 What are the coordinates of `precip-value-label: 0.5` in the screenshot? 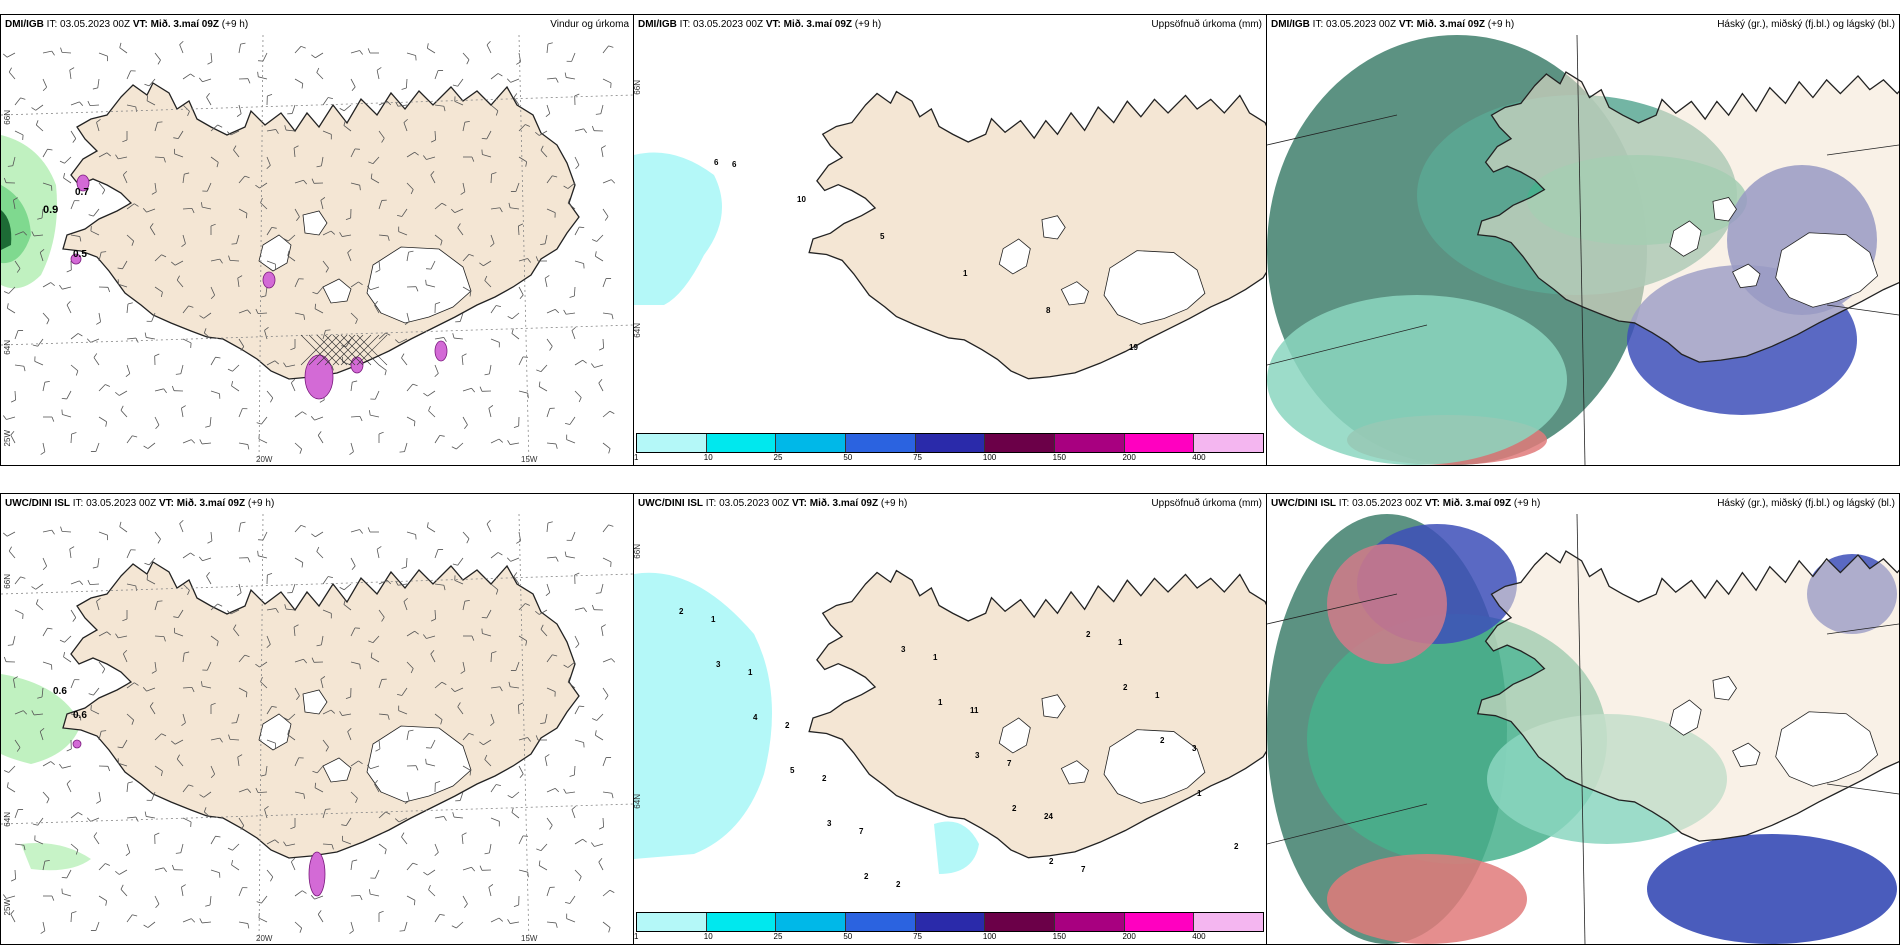 It's located at (80, 254).